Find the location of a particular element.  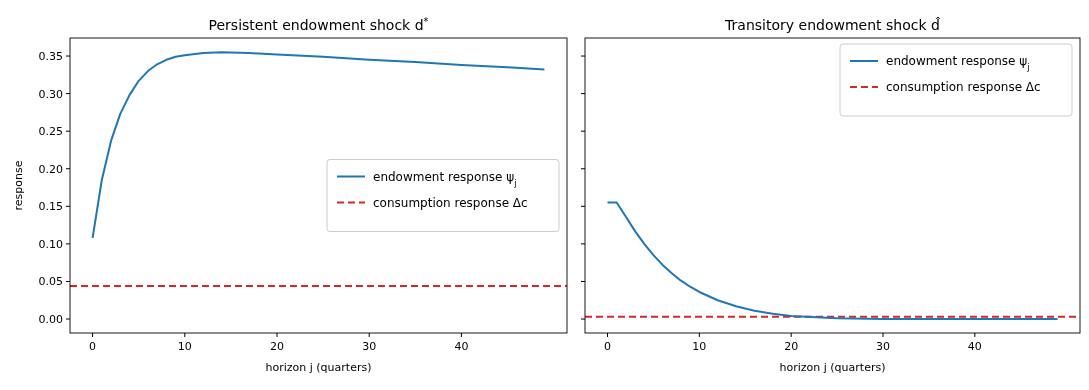

y-tick-label: 0.10 is located at coordinates (50, 244).